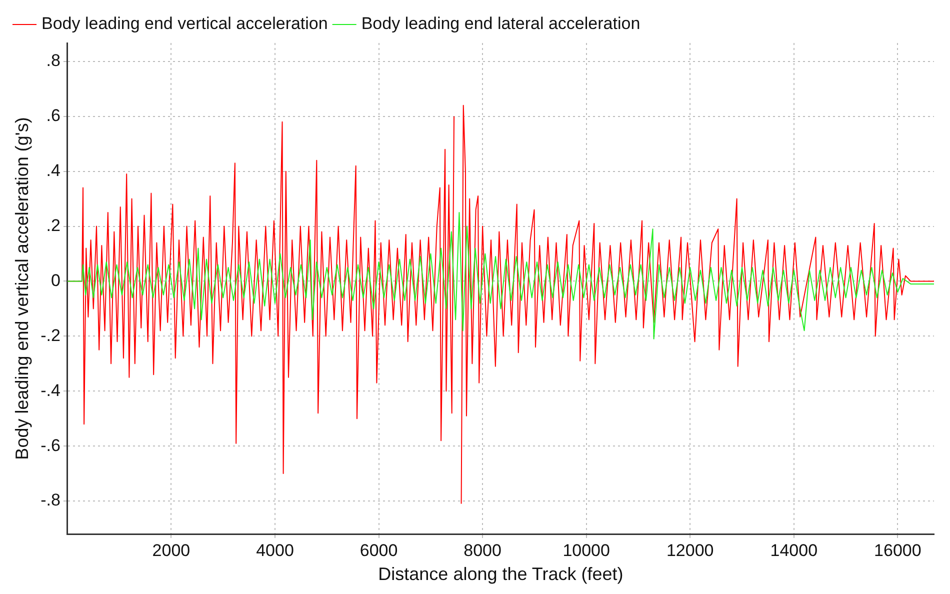  Describe the element at coordinates (275, 550) in the screenshot. I see `x-tick-label: 4000` at that location.